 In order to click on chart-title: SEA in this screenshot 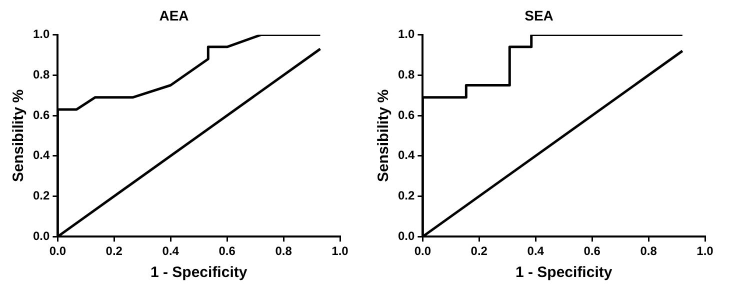, I will do `click(539, 15)`.